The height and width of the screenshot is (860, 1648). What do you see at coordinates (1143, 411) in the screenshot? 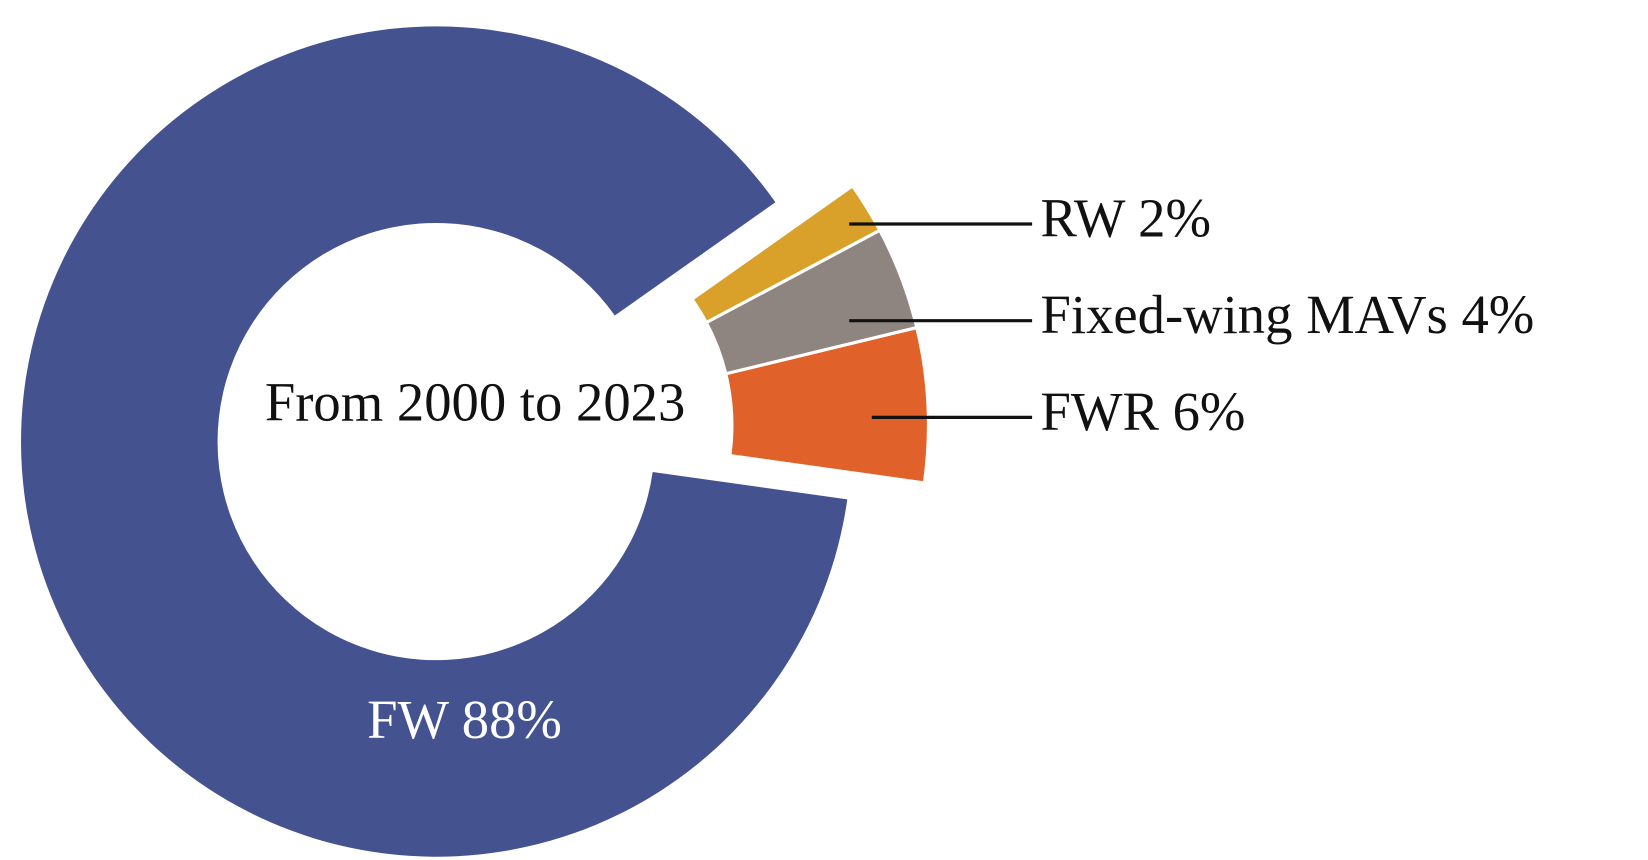
I see `slice-label: FWR 6%` at bounding box center [1143, 411].